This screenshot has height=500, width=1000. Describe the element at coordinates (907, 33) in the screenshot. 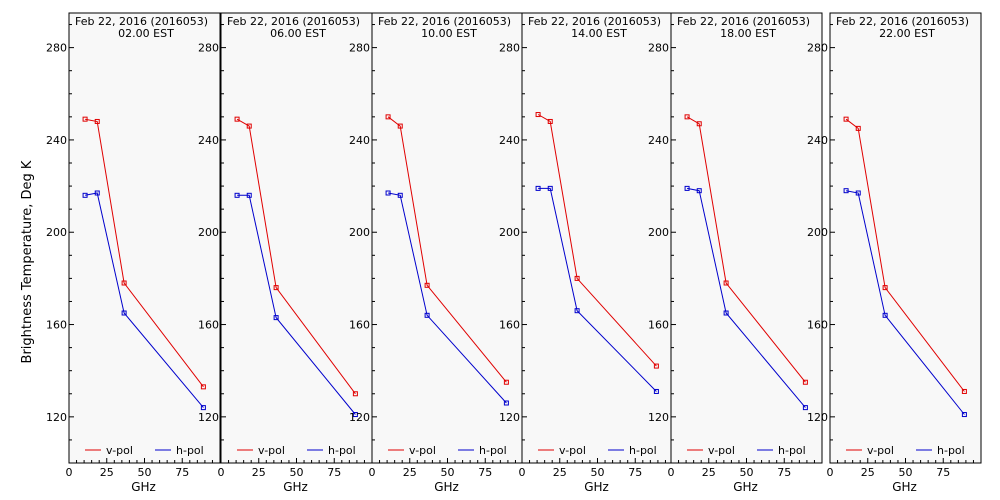

I see `panel-subtitle: 22.00 EST` at that location.